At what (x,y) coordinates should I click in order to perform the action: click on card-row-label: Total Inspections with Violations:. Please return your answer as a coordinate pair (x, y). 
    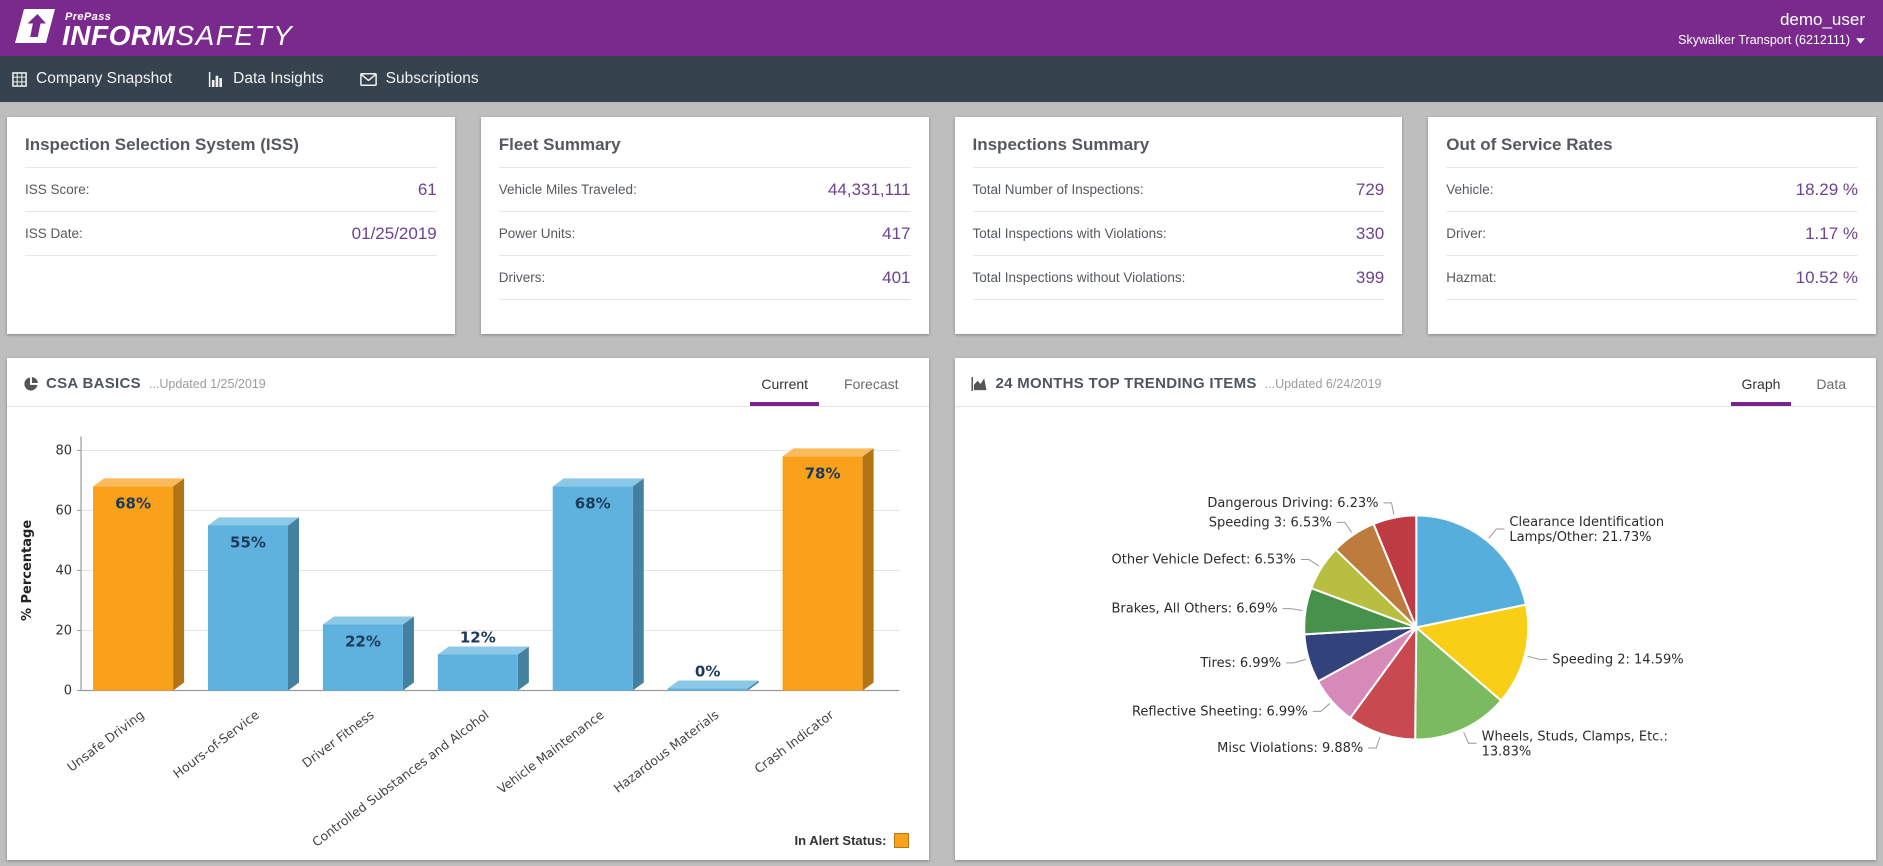
    Looking at the image, I should click on (1069, 233).